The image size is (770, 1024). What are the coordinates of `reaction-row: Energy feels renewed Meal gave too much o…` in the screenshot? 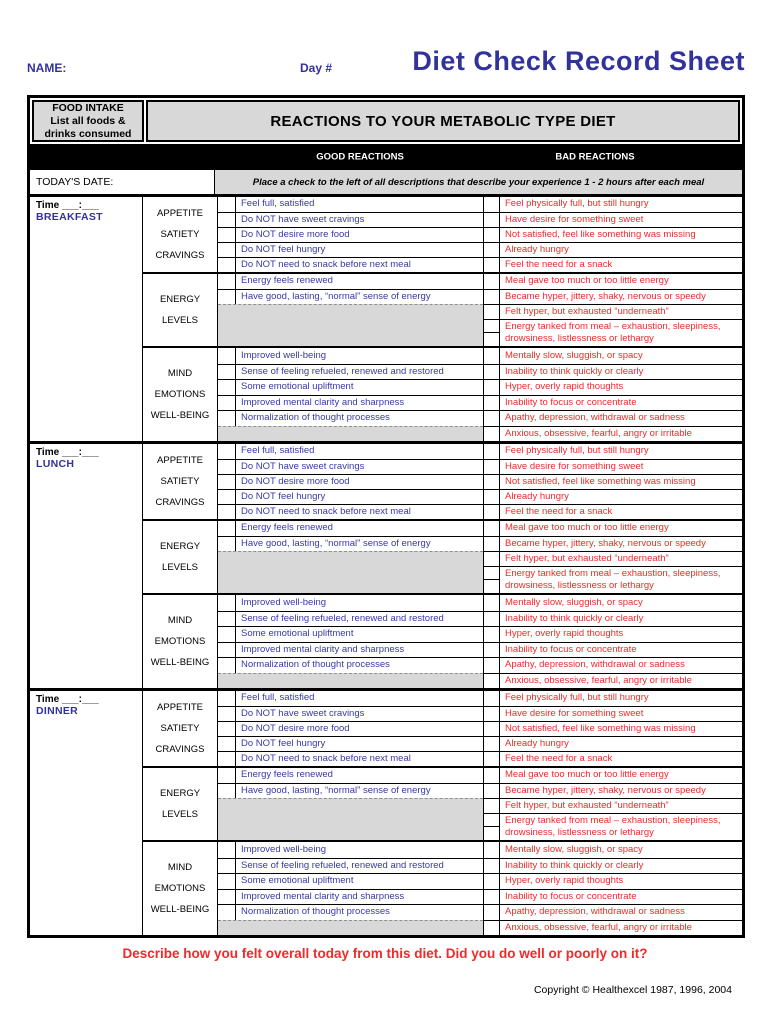 It's located at (480, 775).